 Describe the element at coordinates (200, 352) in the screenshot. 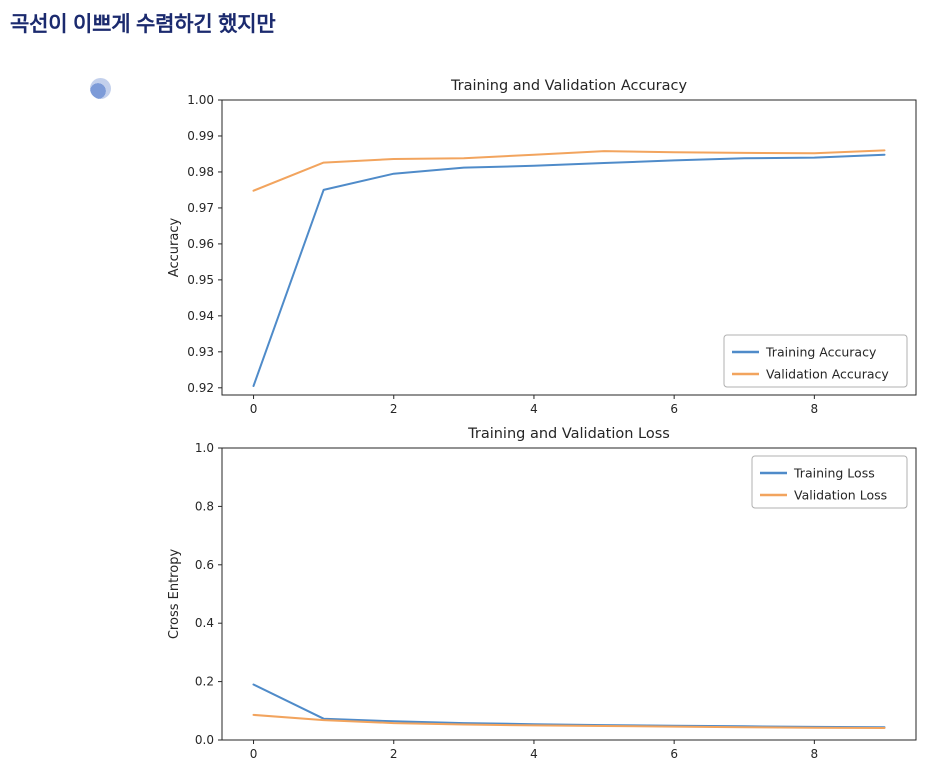

I see `svg-text: 0.93` at that location.